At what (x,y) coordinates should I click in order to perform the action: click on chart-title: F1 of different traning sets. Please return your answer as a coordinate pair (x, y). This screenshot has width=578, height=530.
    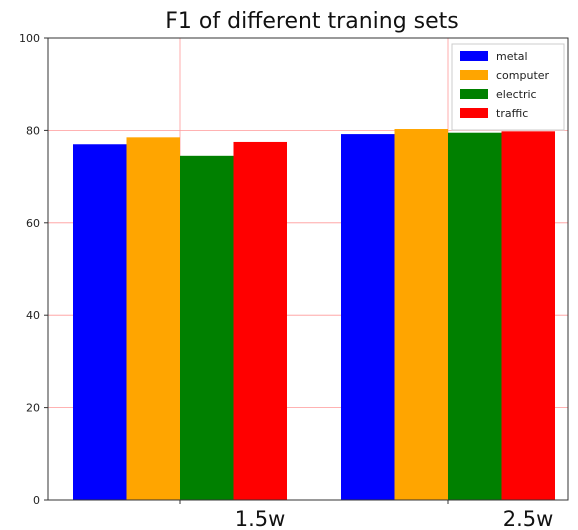
    Looking at the image, I should click on (311, 21).